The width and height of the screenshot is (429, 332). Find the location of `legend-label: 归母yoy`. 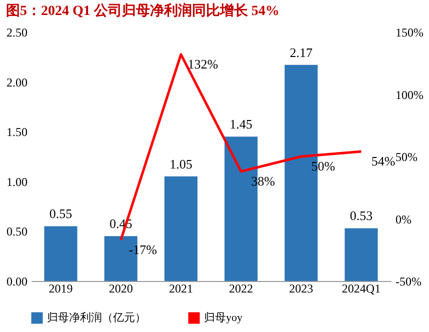

legend-label: 归母yoy is located at coordinates (223, 317).